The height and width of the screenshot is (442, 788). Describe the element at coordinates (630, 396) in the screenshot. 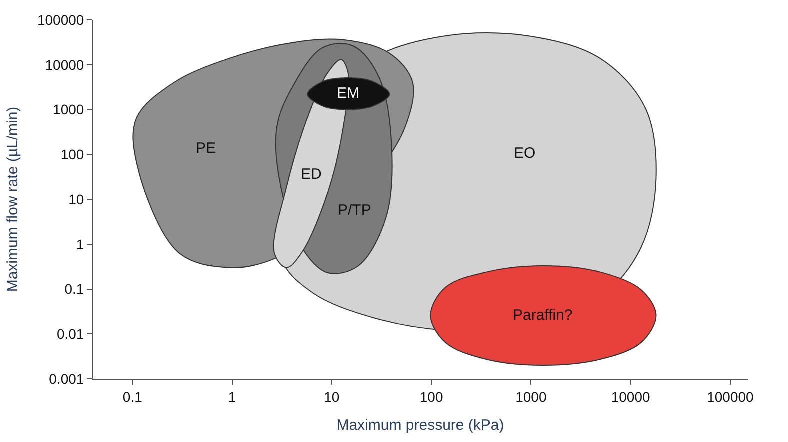

I see `x-tick-label: 10000` at that location.